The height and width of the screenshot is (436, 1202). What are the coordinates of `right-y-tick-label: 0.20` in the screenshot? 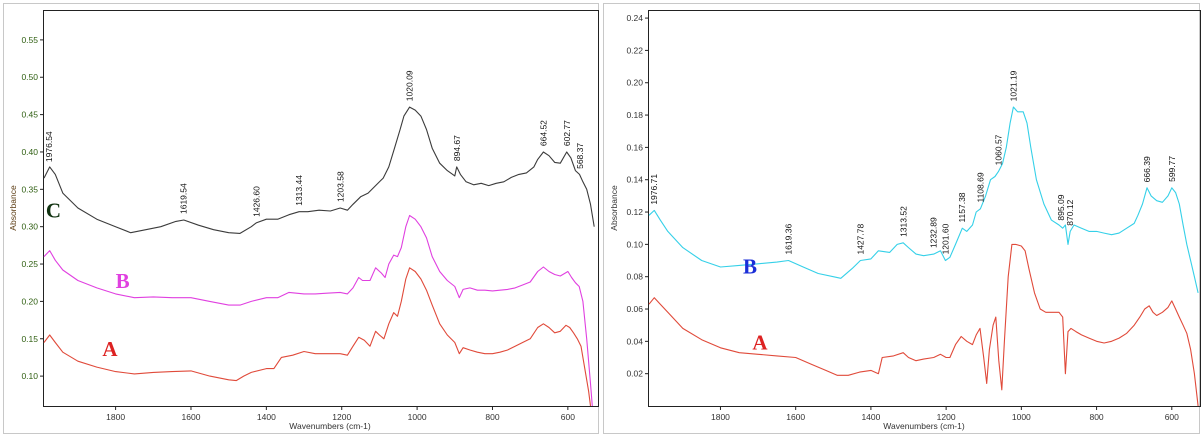 It's located at (634, 83).